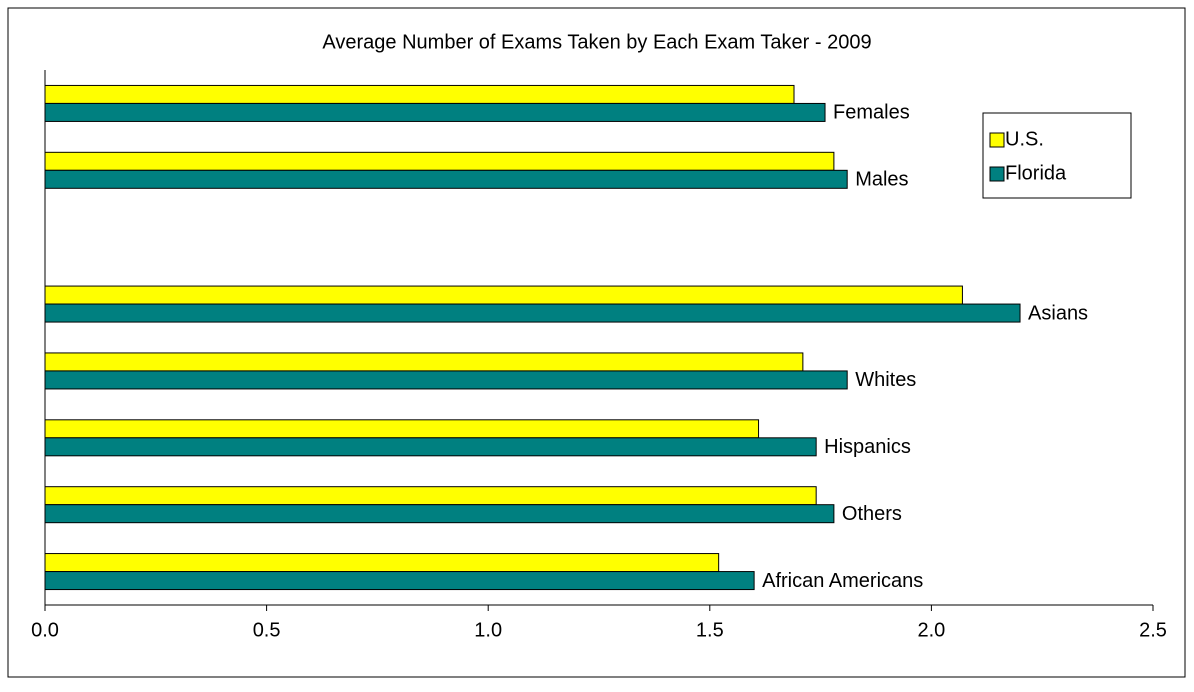 The height and width of the screenshot is (692, 1194). What do you see at coordinates (267, 630) in the screenshot?
I see `x-tick-label: 0.5` at bounding box center [267, 630].